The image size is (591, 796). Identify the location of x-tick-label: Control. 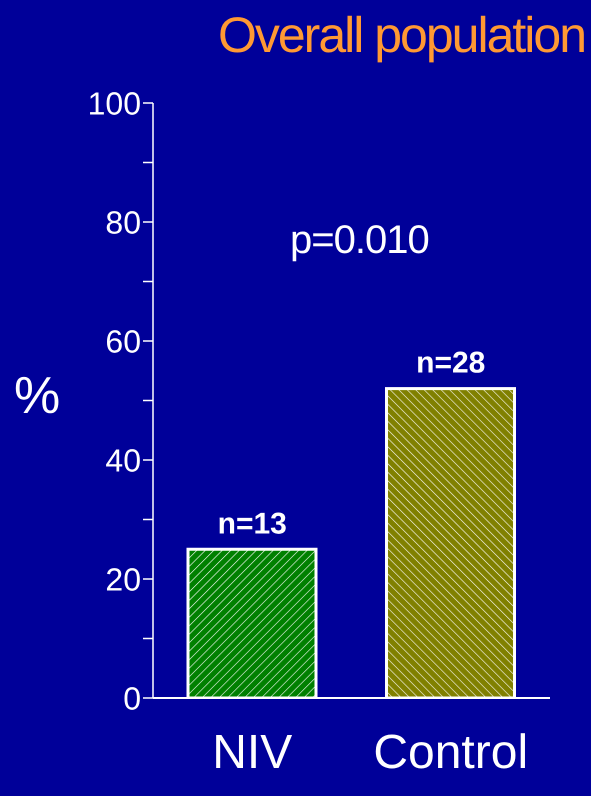
(450, 753).